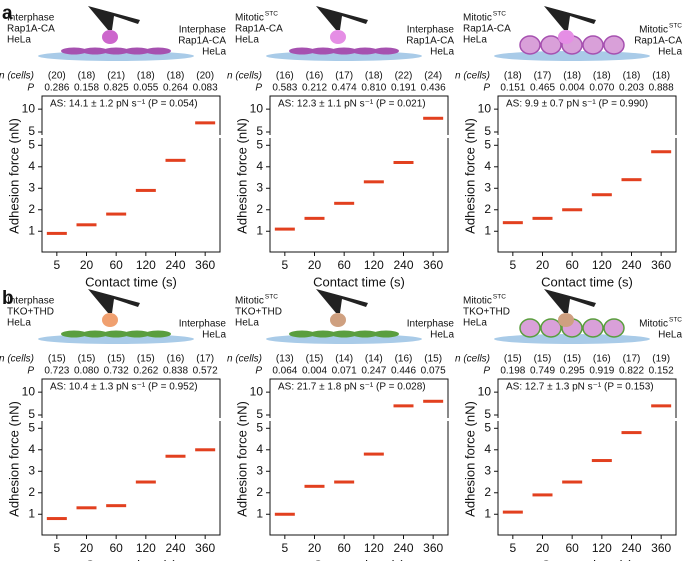  I want to click on p-value: 0.152, so click(661, 371).